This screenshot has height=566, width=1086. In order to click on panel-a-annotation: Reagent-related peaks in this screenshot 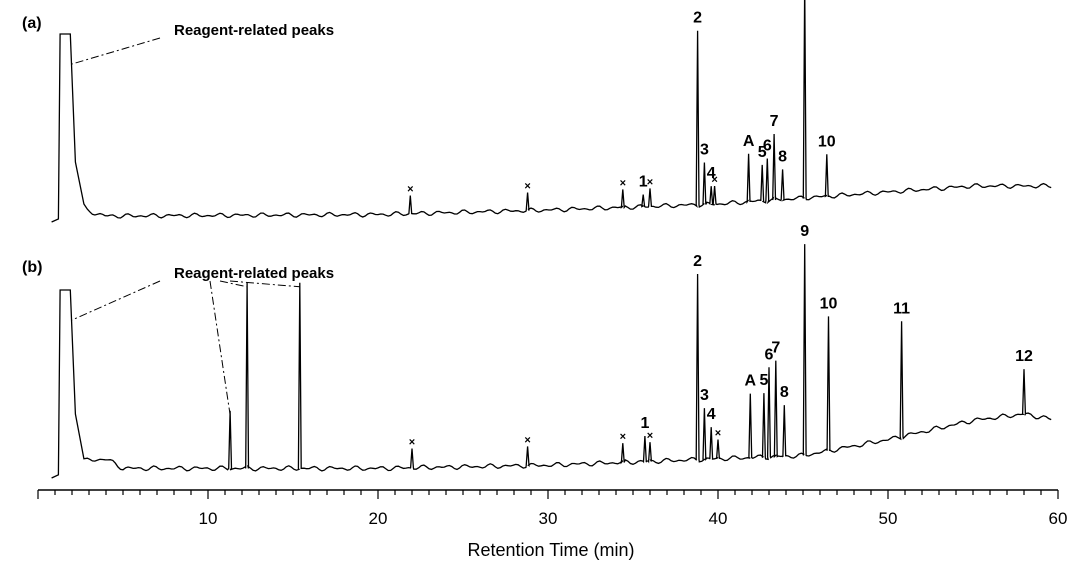, I will do `click(254, 30)`.